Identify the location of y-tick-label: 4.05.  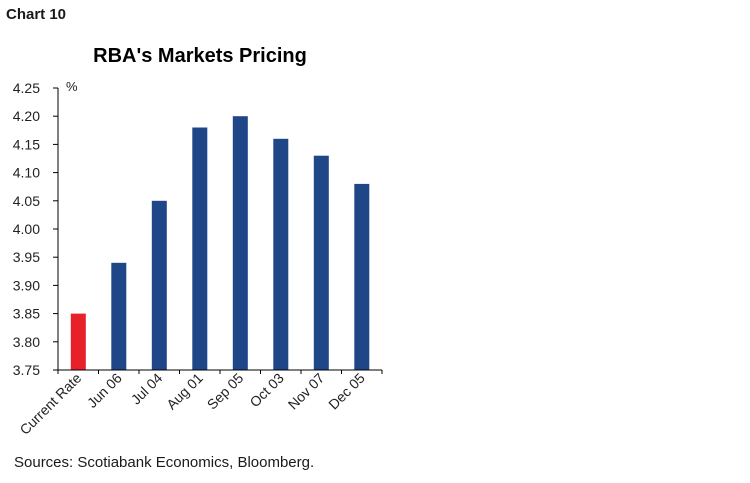
(26, 201).